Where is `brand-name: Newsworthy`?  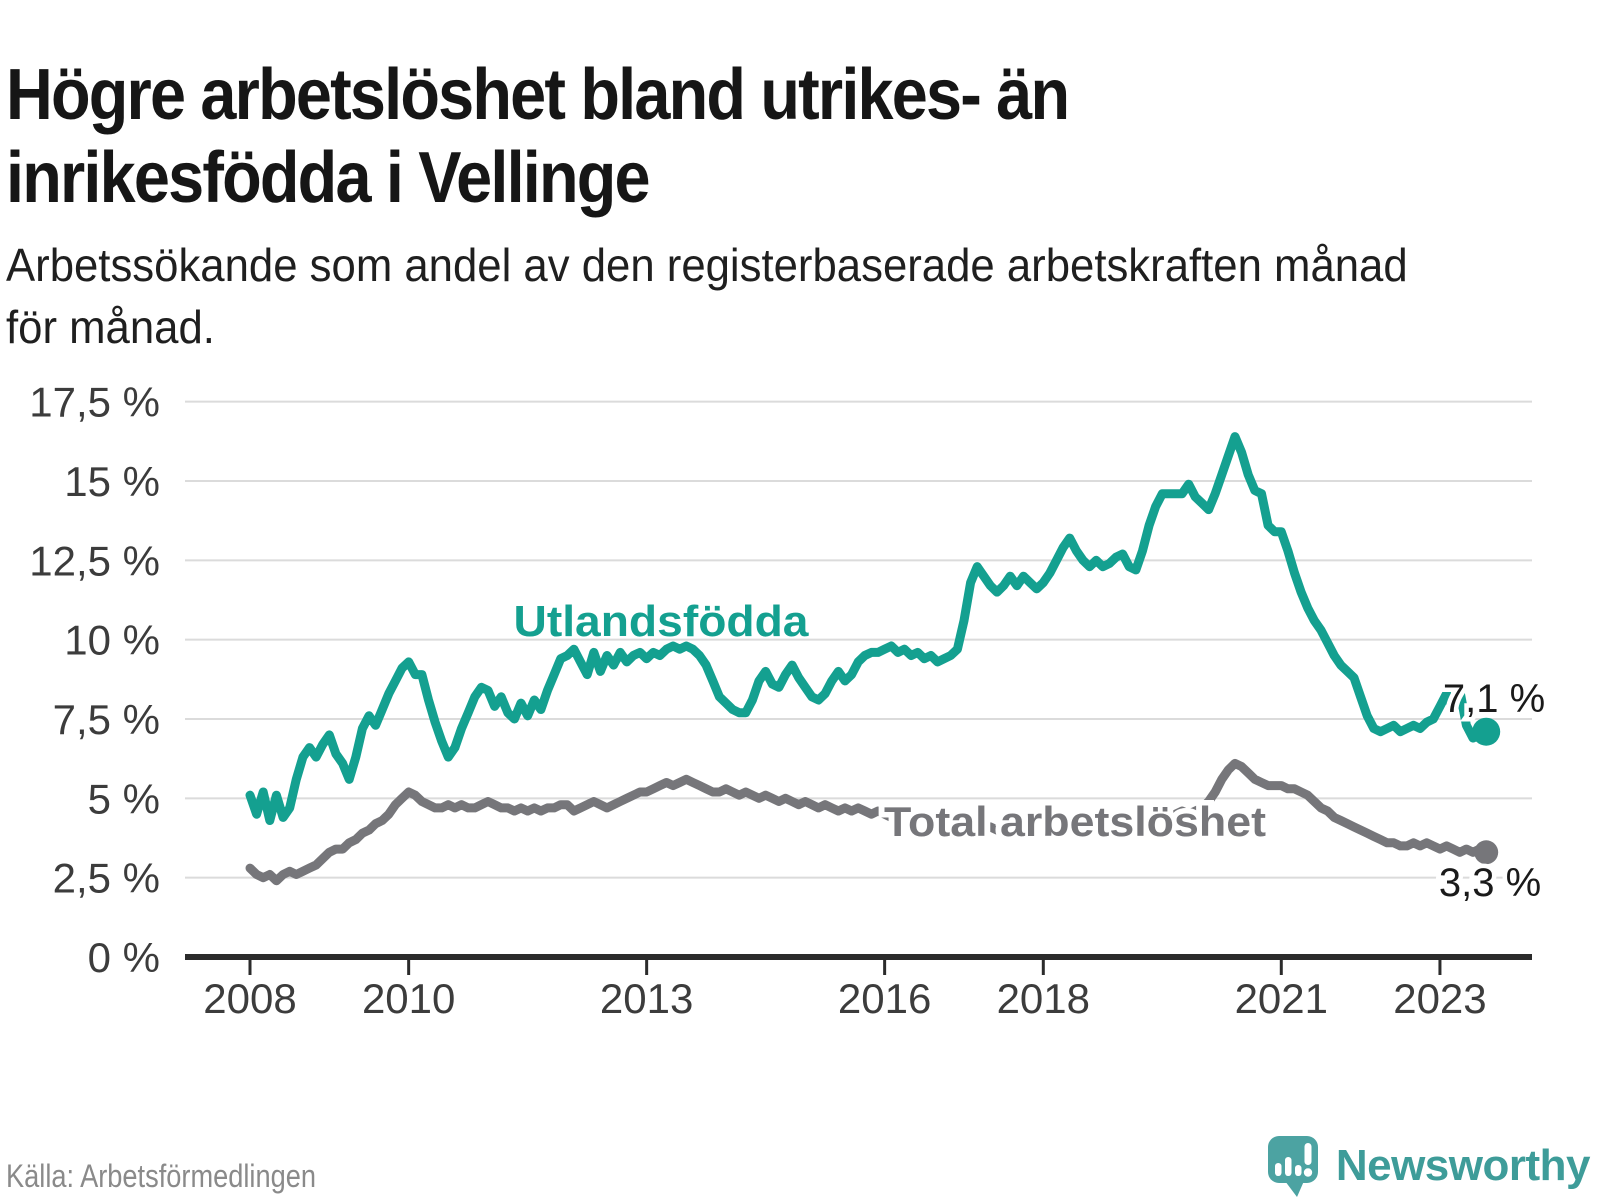
brand-name: Newsworthy is located at coordinates (1463, 1165).